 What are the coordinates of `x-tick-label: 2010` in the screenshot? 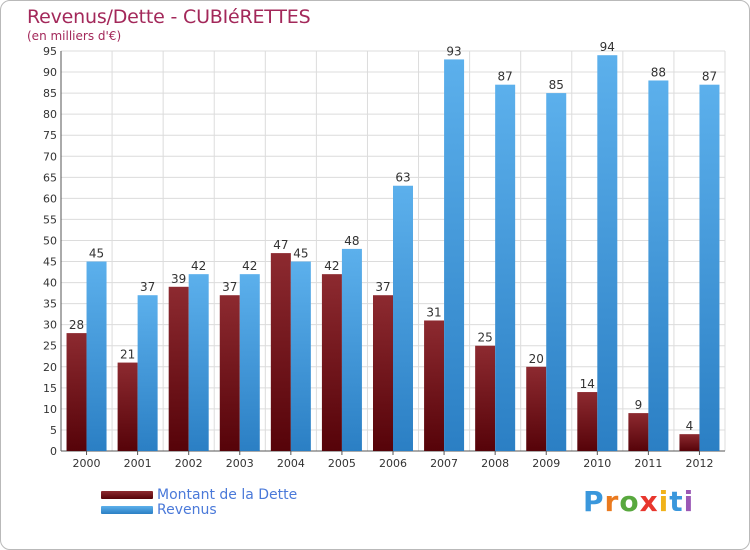 It's located at (597, 463).